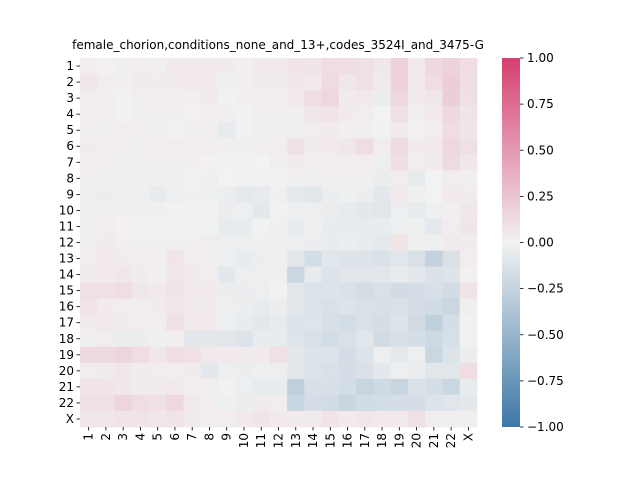 This screenshot has width=640, height=484. Describe the element at coordinates (70, 419) in the screenshot. I see `y-tick-label: X` at that location.